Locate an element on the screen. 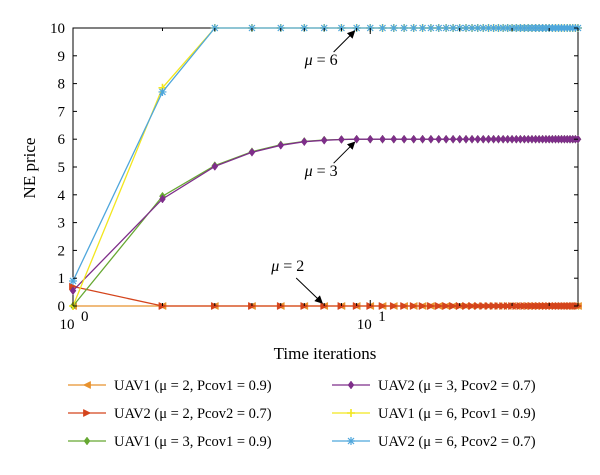 The width and height of the screenshot is (600, 475). x-axis-label: Time iterations is located at coordinates (325, 353).